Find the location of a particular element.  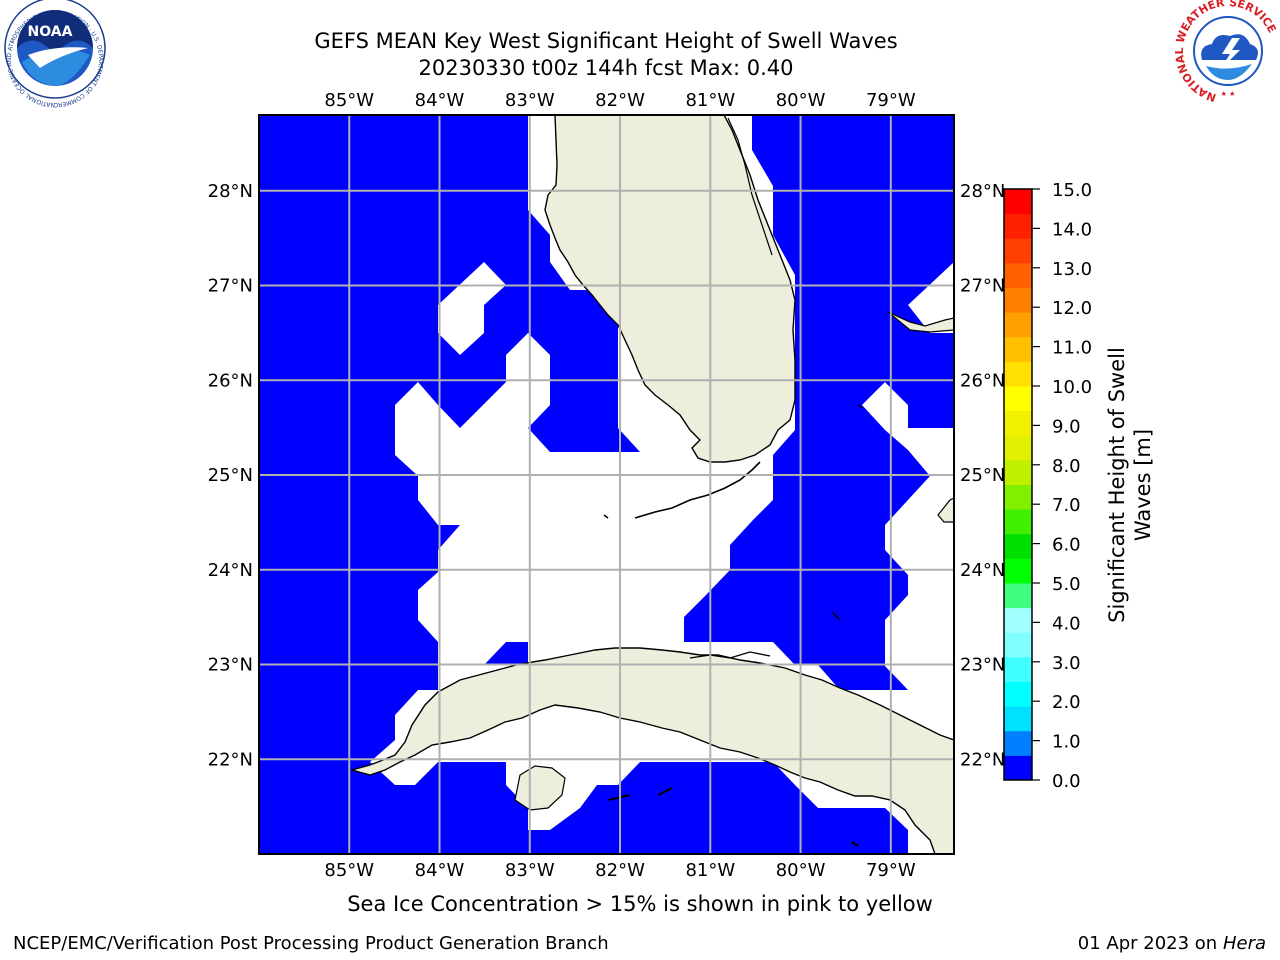

lat-label-right: 25°N is located at coordinates (982, 475).